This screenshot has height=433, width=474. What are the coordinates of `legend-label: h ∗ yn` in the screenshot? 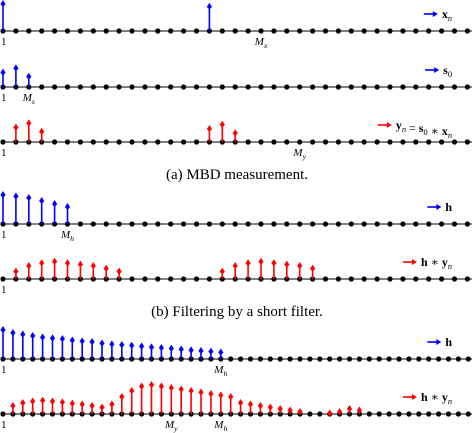 It's located at (436, 398).